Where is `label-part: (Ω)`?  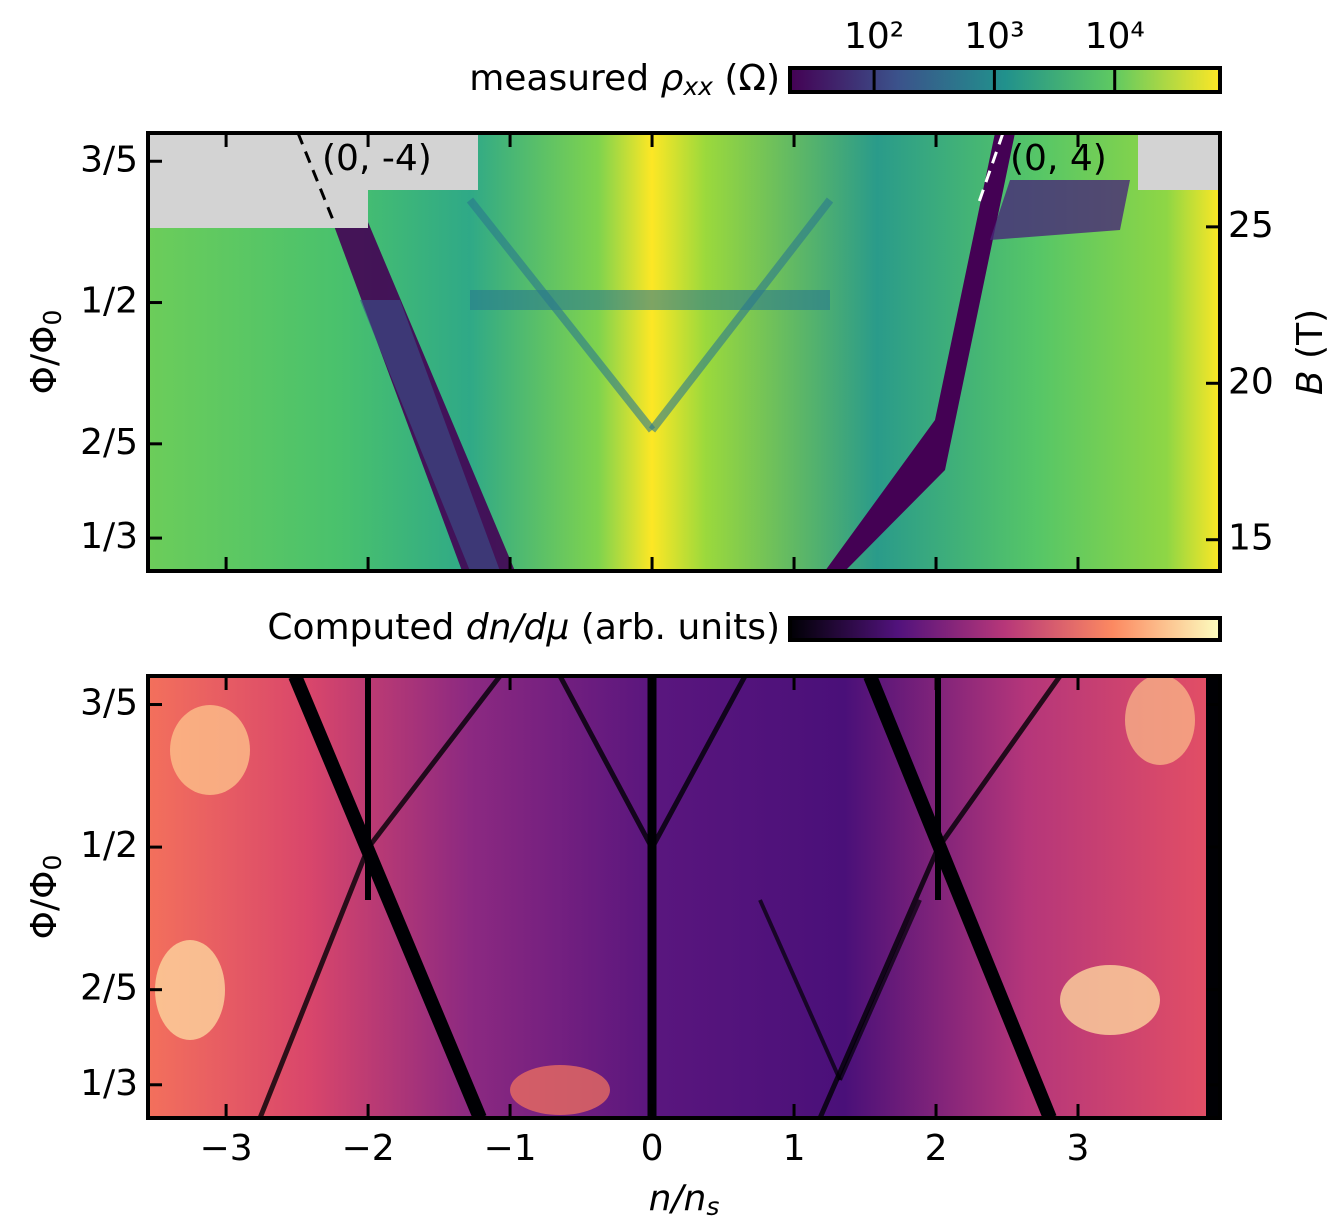
label-part: (Ω) is located at coordinates (746, 78).